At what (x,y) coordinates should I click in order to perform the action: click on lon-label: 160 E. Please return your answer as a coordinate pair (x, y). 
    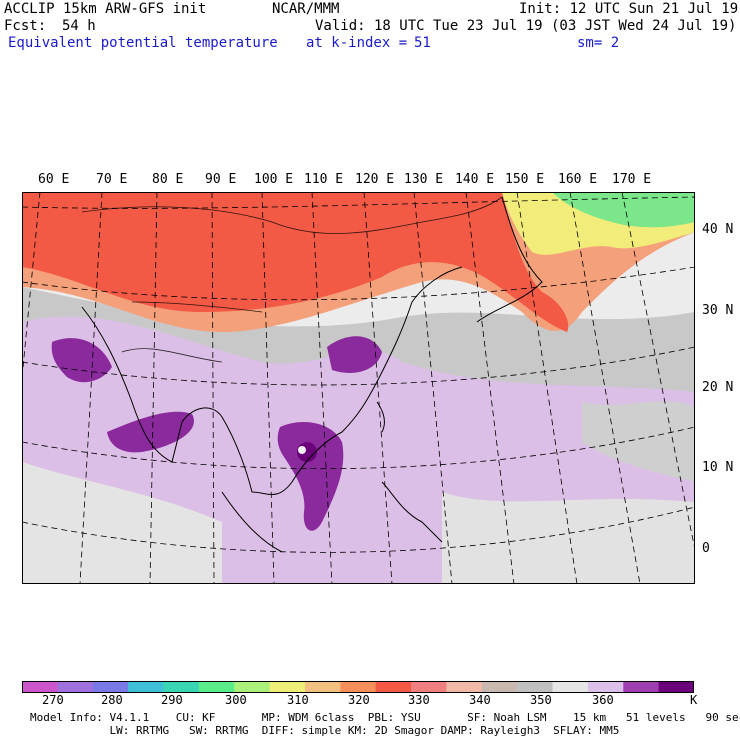
    Looking at the image, I should click on (578, 179).